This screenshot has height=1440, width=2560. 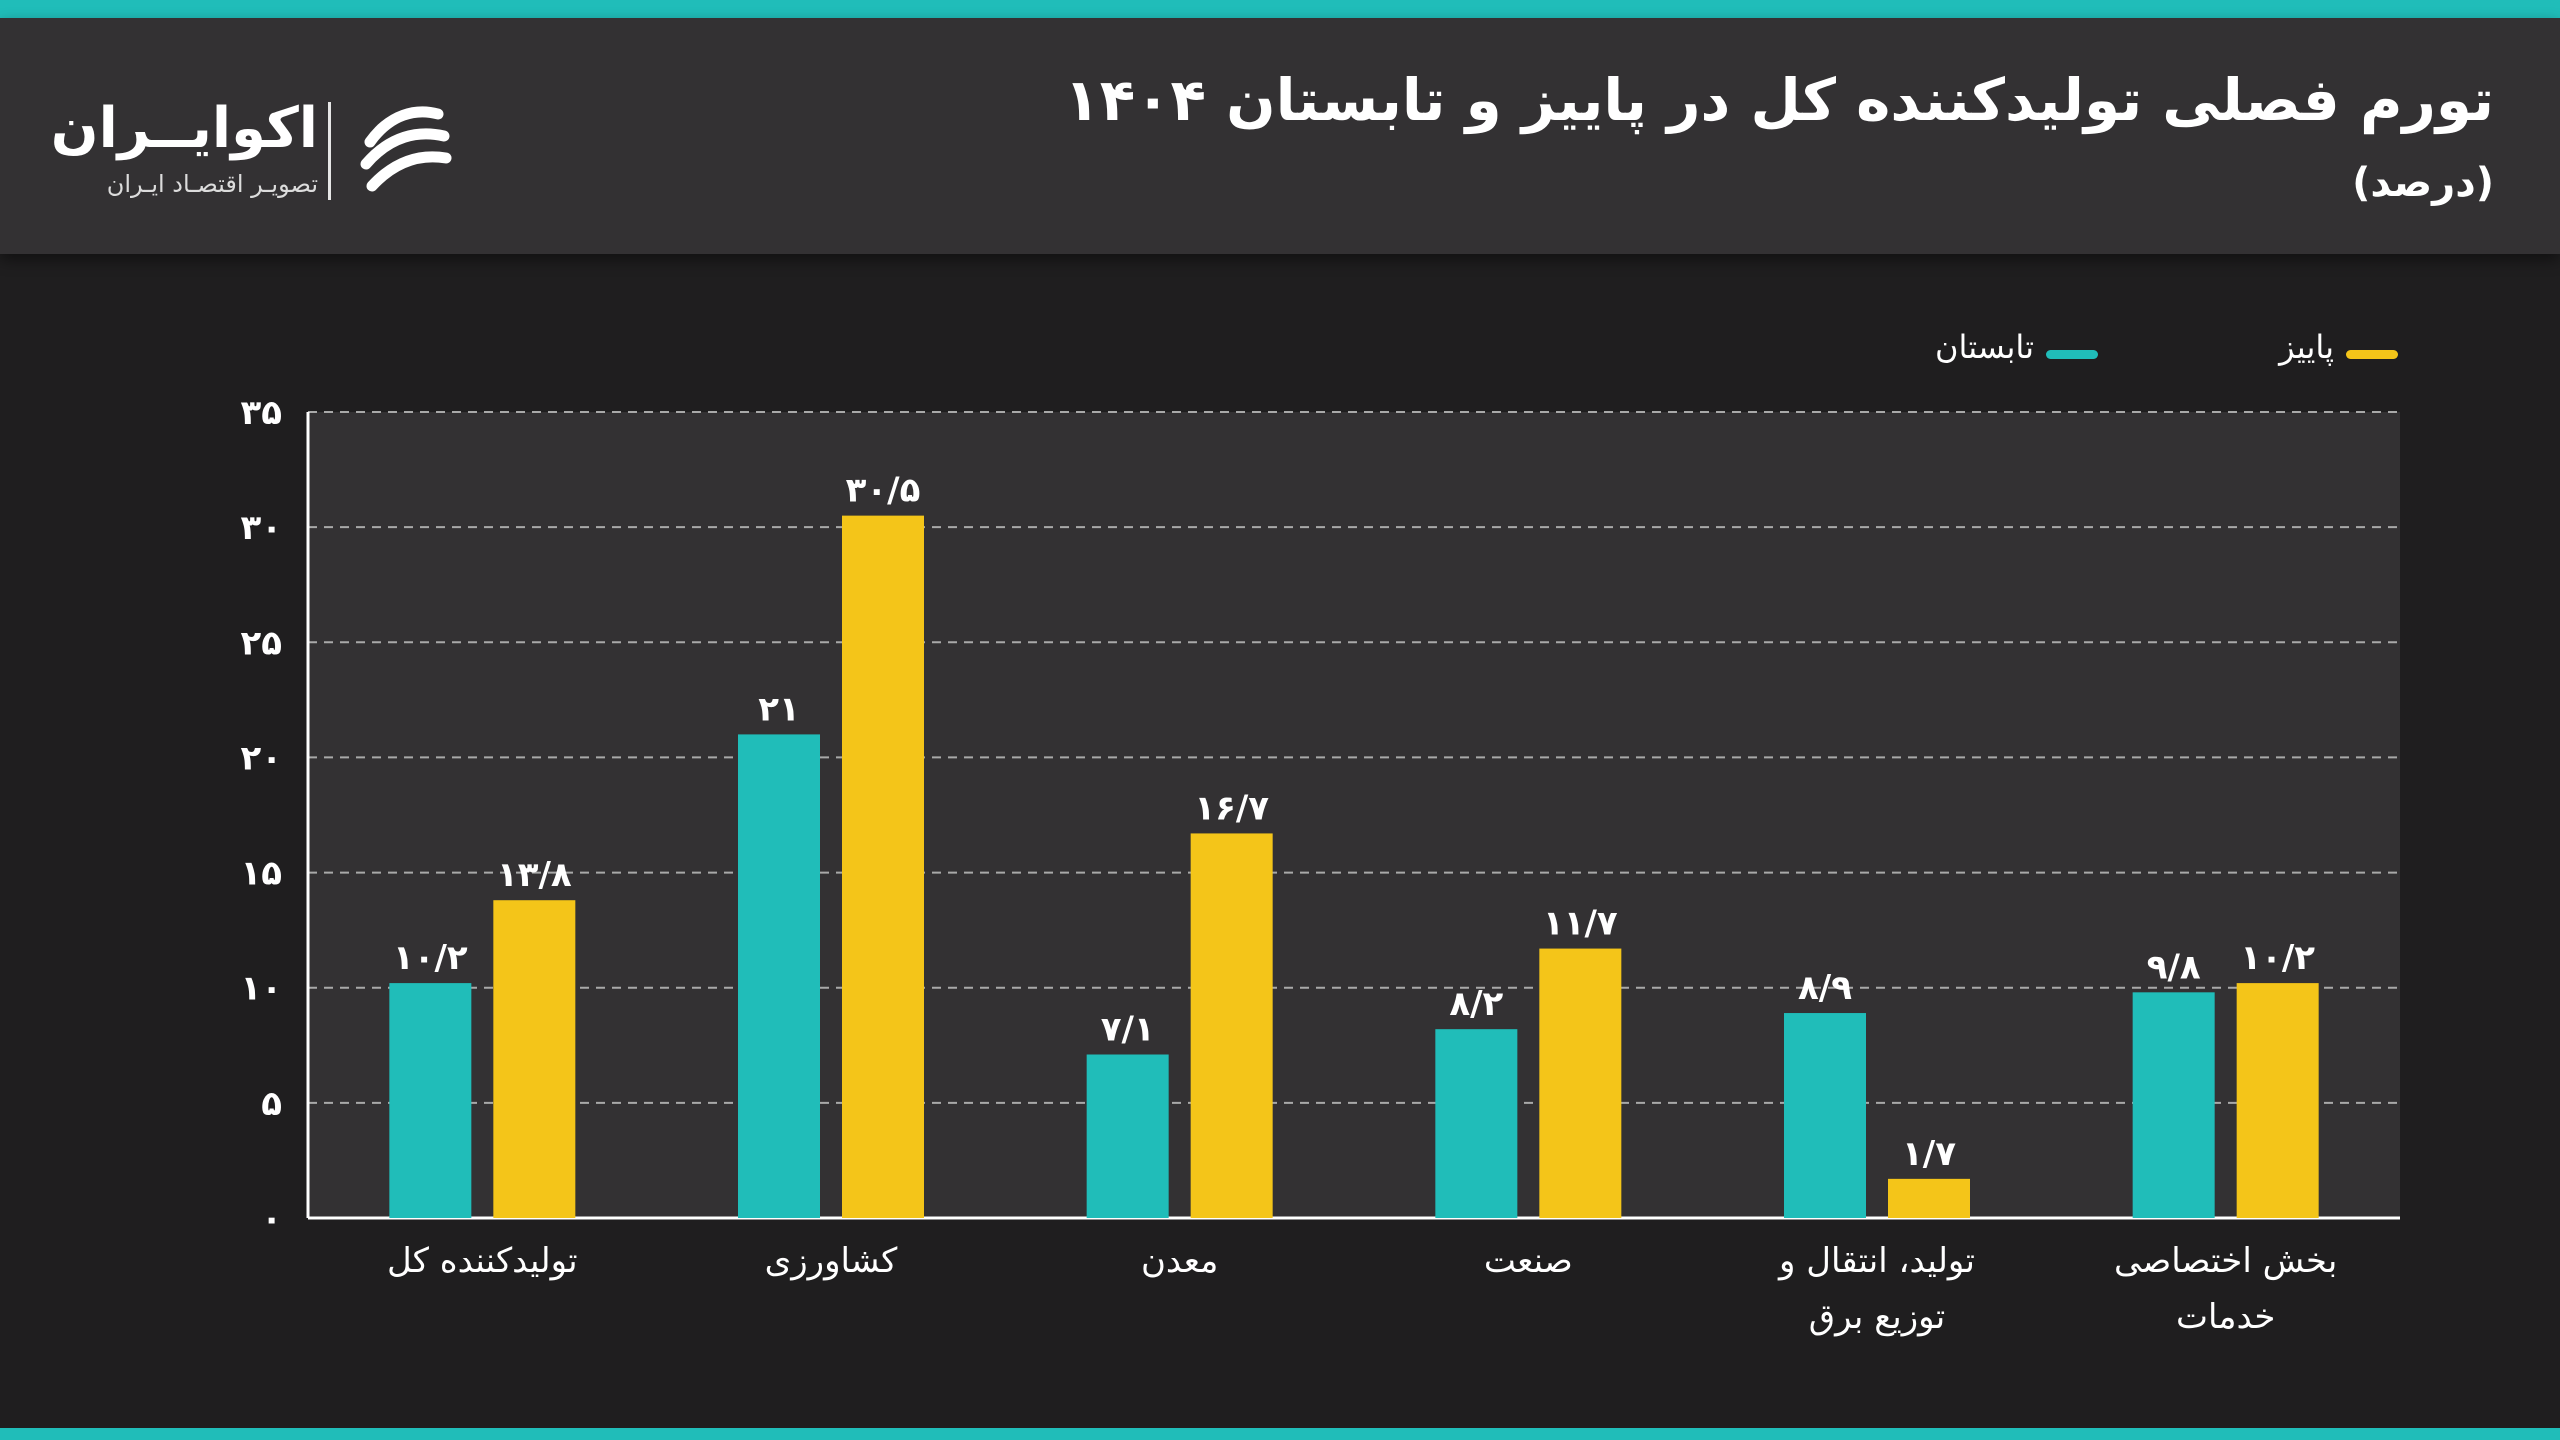 I want to click on logo-divider, so click(x=329, y=151).